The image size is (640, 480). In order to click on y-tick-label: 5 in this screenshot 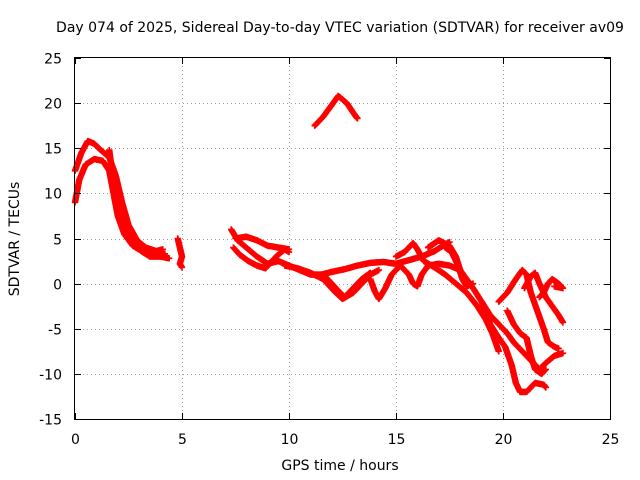, I will do `click(57, 241)`.